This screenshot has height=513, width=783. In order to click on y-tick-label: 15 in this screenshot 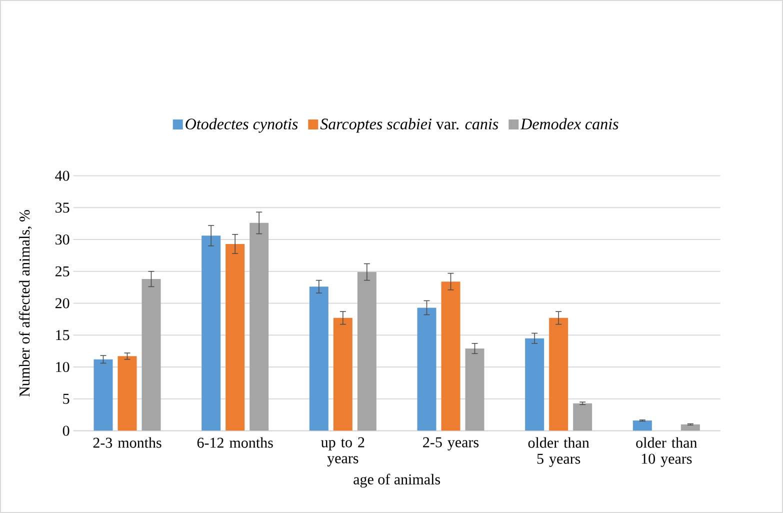, I will do `click(63, 335)`.